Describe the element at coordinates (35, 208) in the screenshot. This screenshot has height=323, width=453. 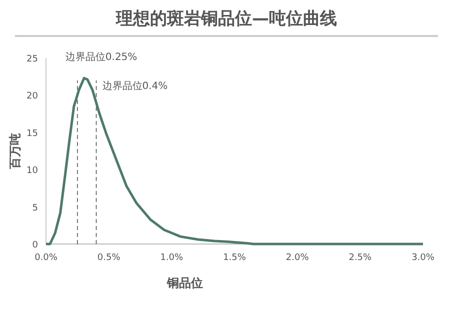
I see `y-tick-label: 5` at that location.